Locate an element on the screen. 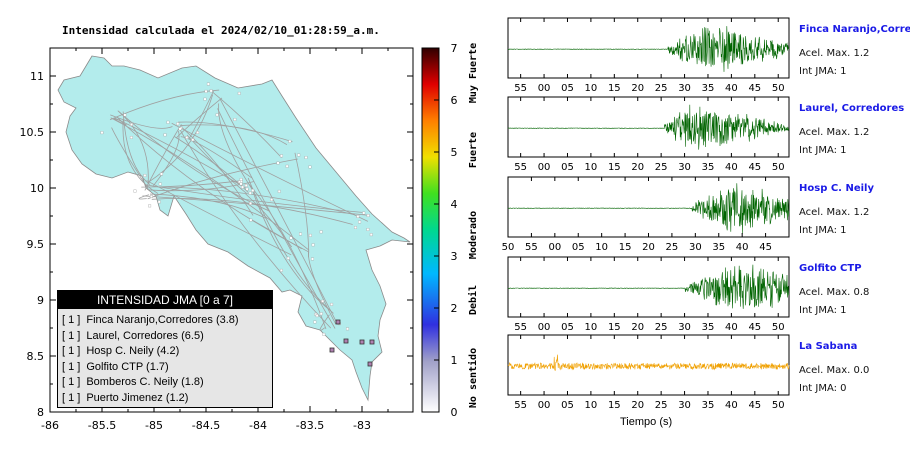 Image resolution: width=910 pixels, height=460 pixels. station-name: Laurel, Corredores is located at coordinates (852, 108).